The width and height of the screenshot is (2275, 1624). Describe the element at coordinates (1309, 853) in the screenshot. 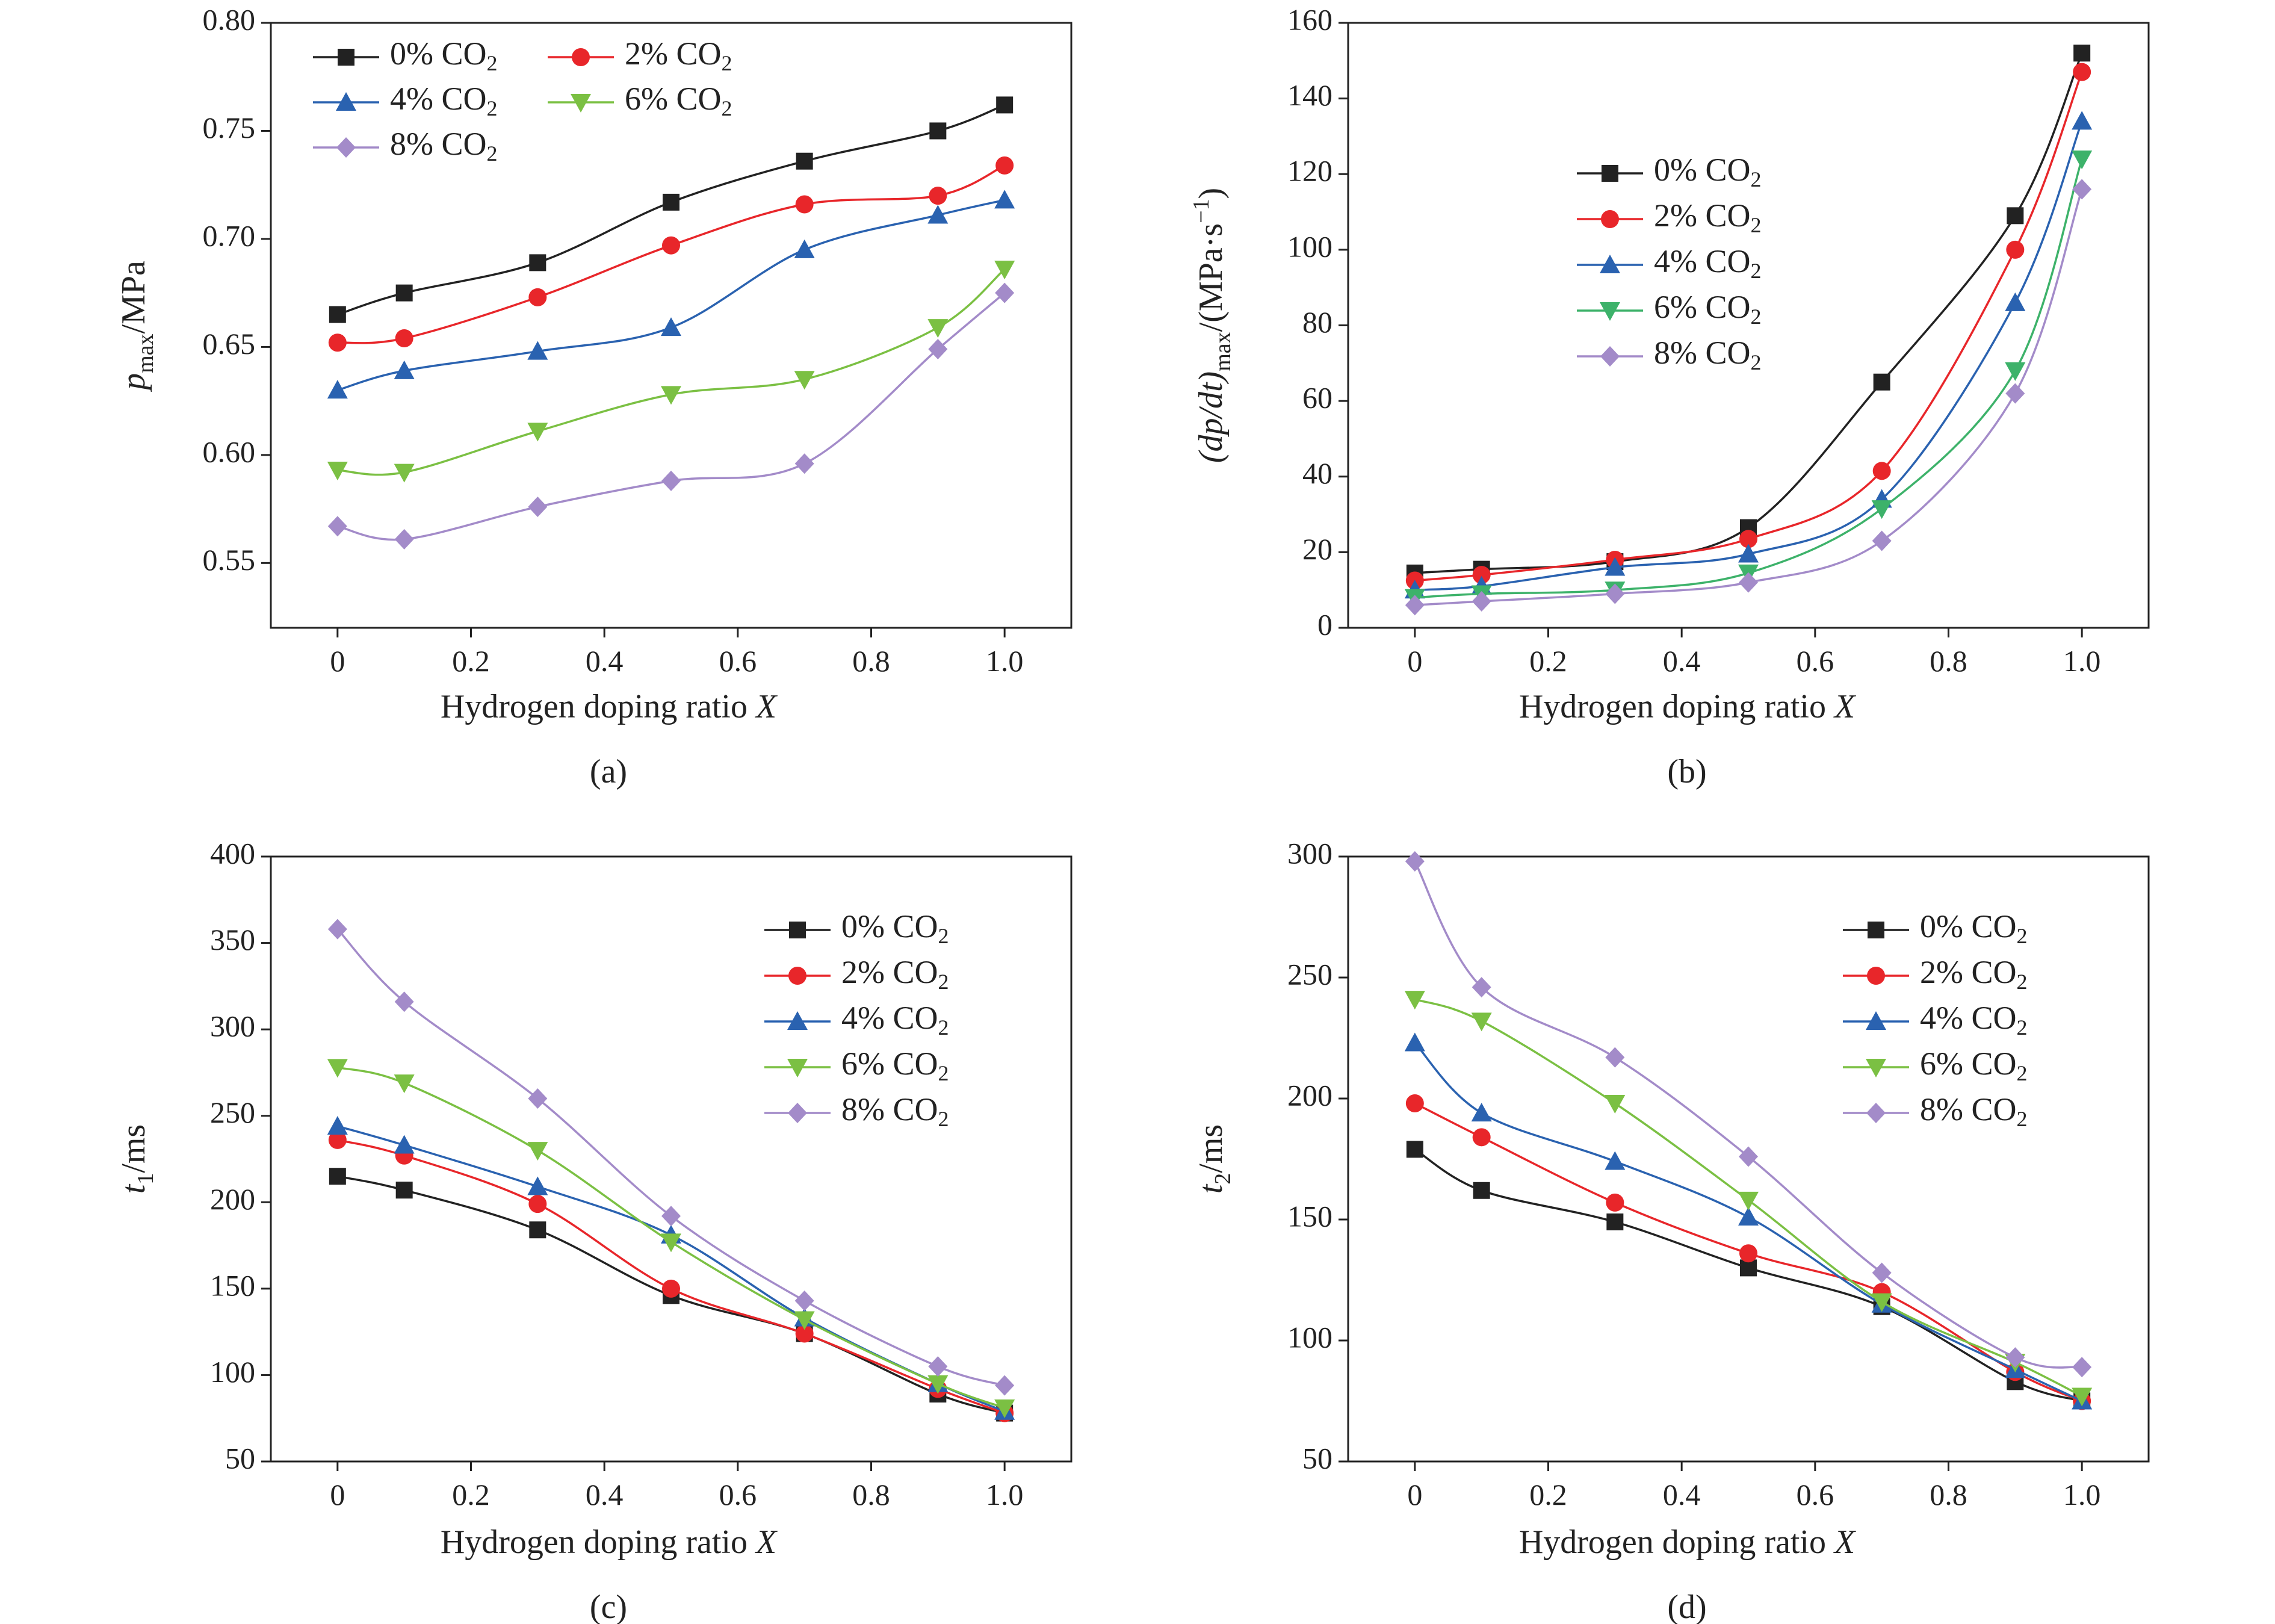

I see `y-tick-label: 300` at that location.